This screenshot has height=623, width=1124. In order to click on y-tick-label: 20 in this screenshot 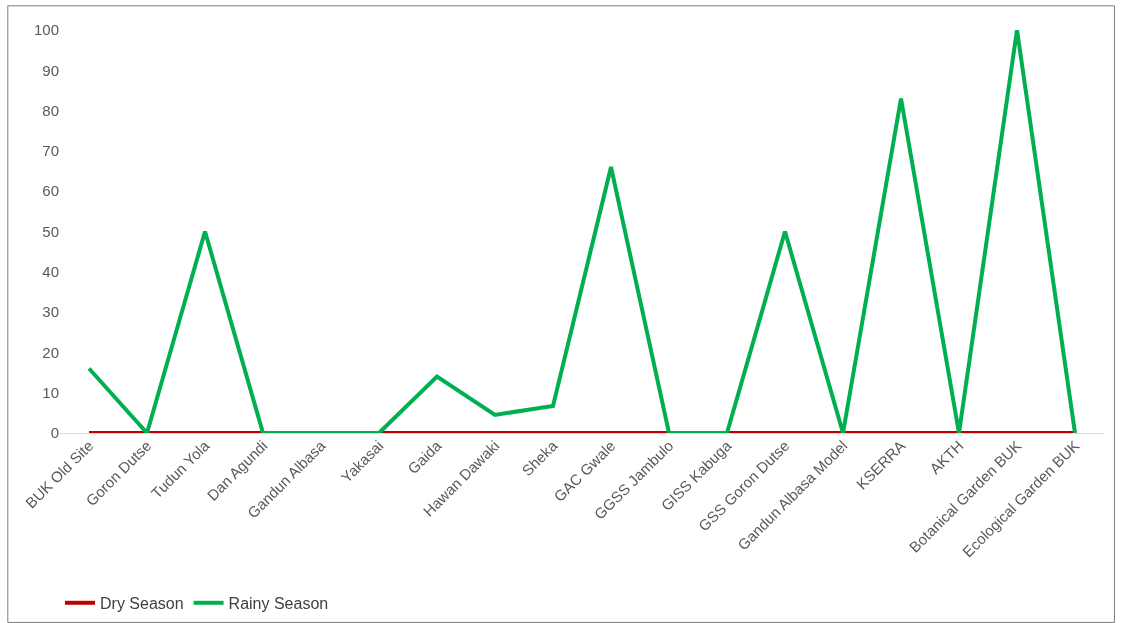, I will do `click(50, 352)`.